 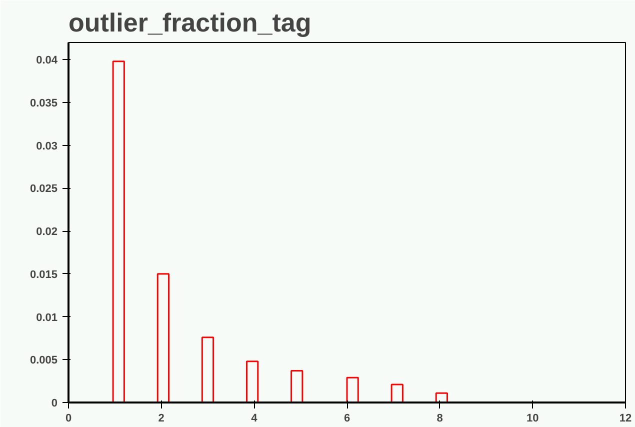 What do you see at coordinates (161, 418) in the screenshot?
I see `x-tick-label: 2` at bounding box center [161, 418].